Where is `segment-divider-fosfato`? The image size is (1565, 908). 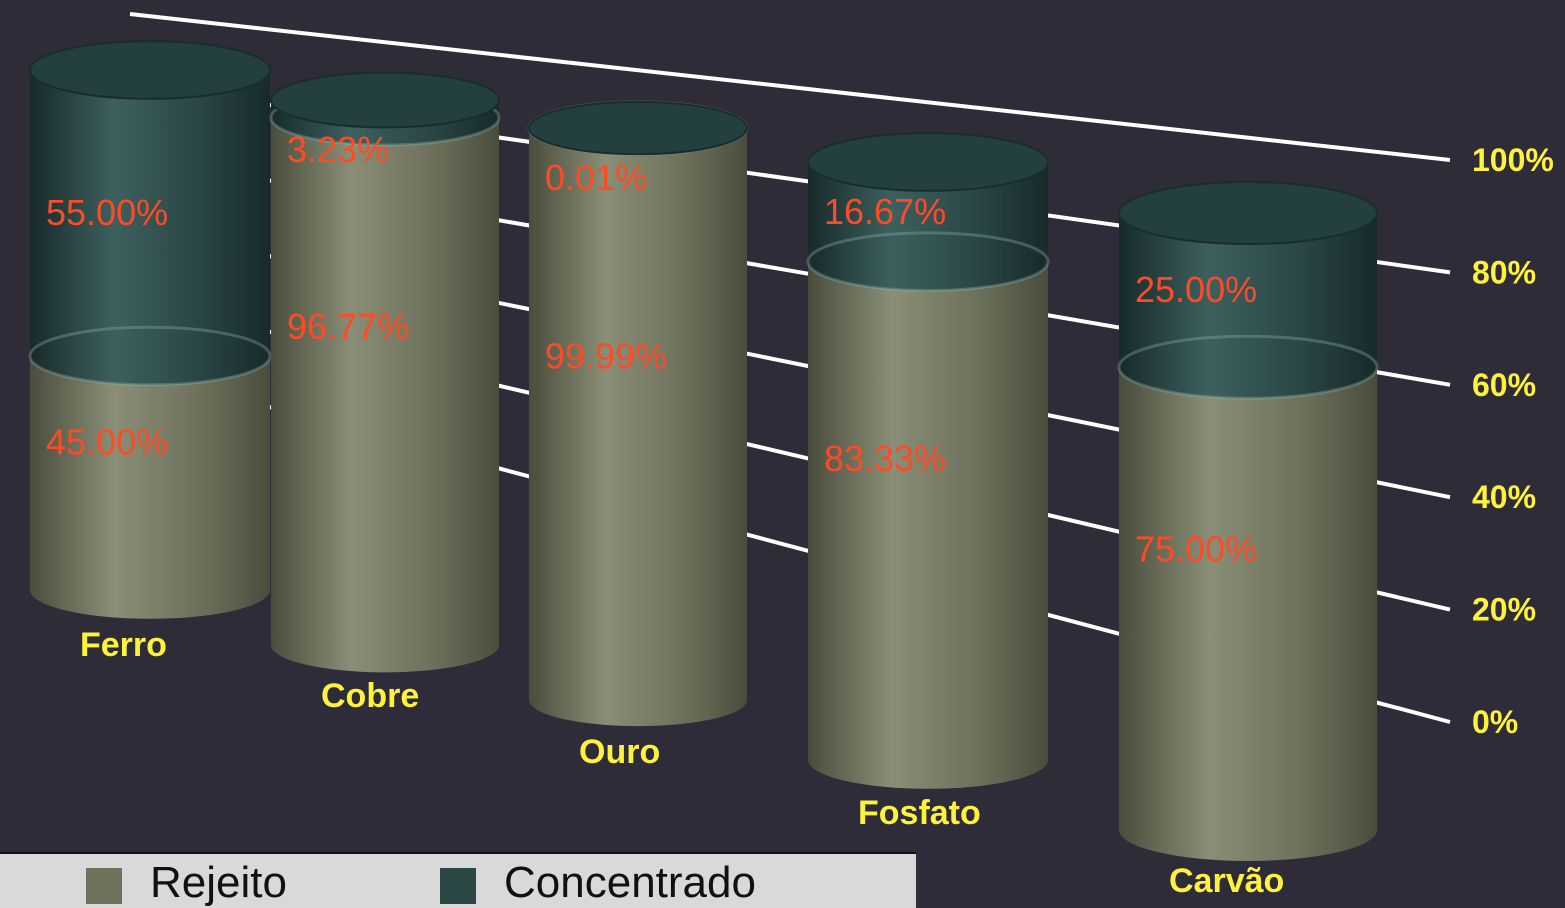 segment-divider-fosfato is located at coordinates (928, 261).